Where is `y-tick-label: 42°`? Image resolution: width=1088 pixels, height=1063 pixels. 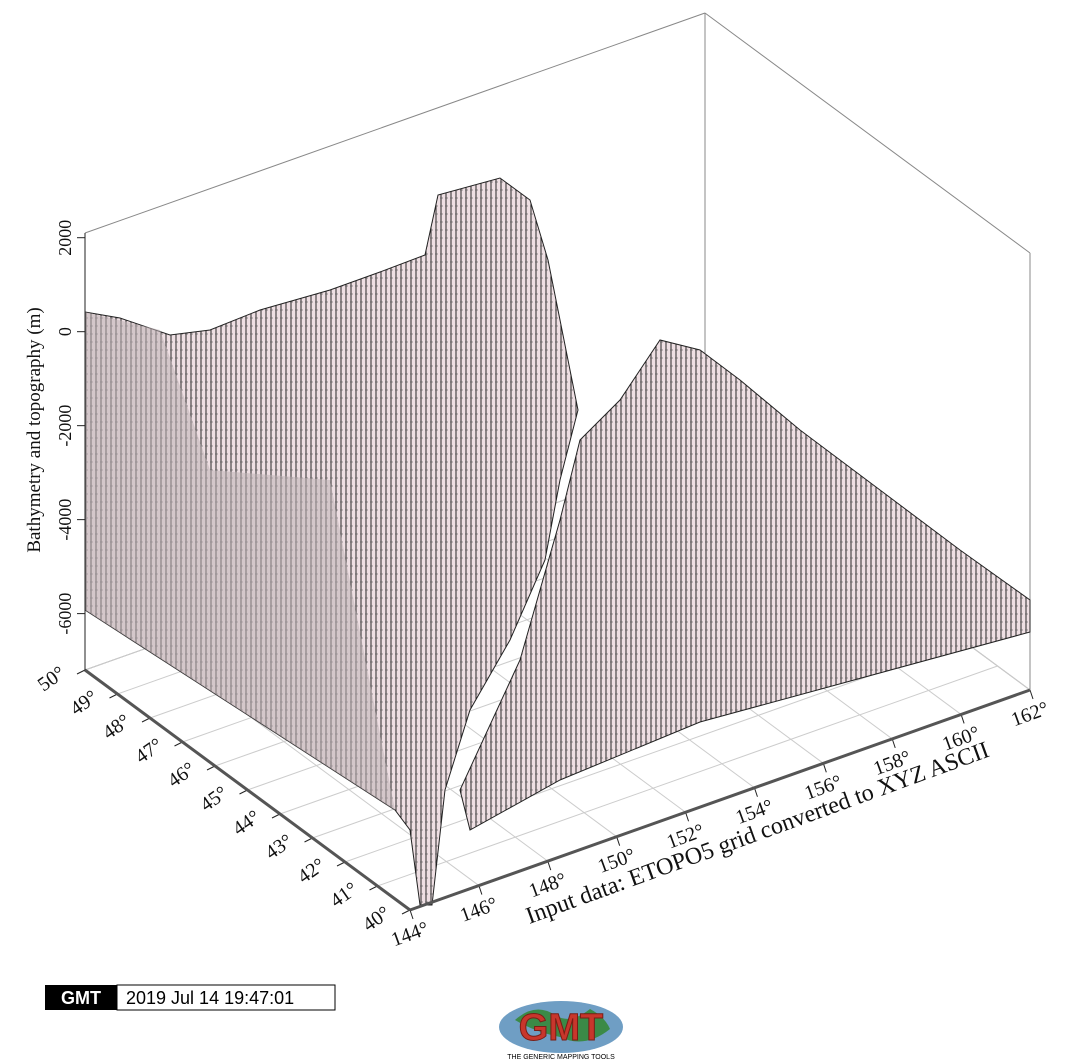 y-tick-label: 42° is located at coordinates (312, 871).